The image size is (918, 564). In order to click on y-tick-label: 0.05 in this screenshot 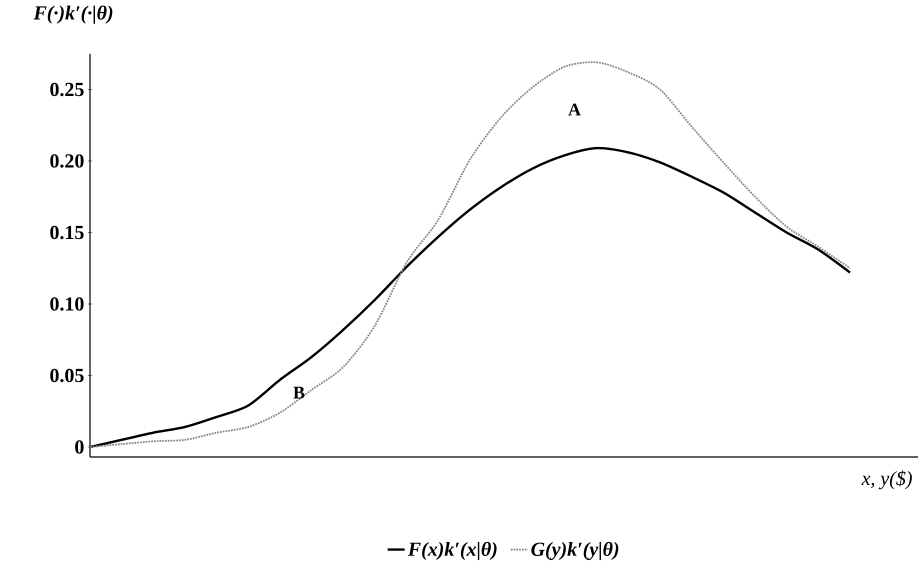, I will do `click(67, 375)`.